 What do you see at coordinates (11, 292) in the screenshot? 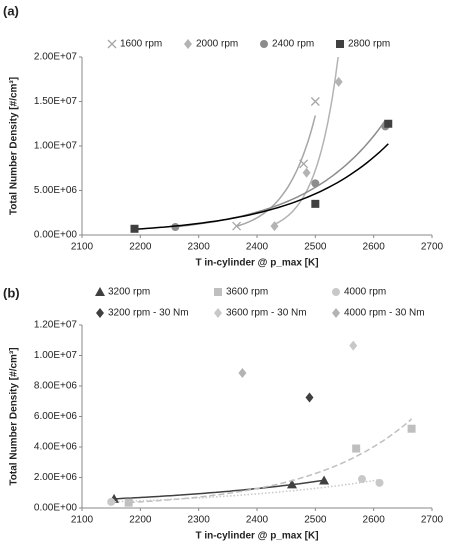
I see `panel-label: (b)` at bounding box center [11, 292].